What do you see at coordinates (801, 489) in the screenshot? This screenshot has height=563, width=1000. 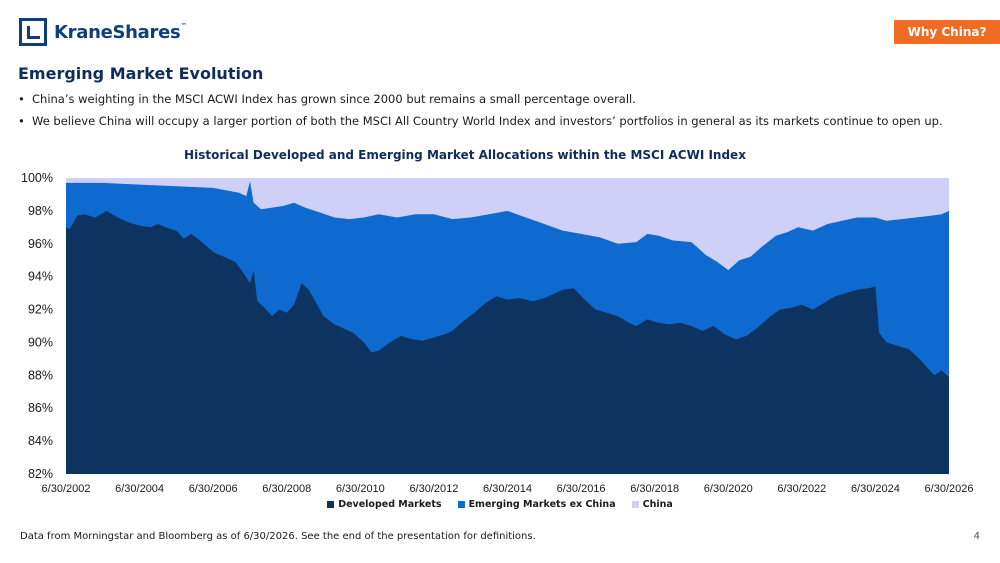 I see `x-tick-label: 6/30/2022` at bounding box center [801, 489].